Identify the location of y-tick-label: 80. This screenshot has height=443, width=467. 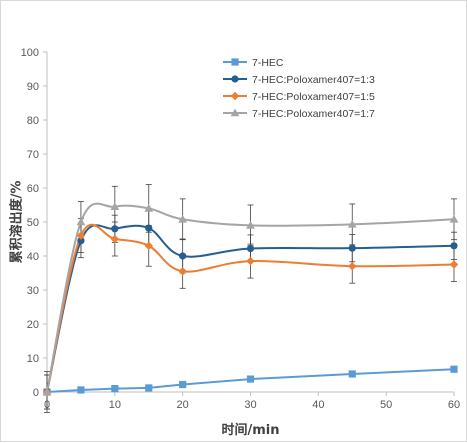
(33, 121).